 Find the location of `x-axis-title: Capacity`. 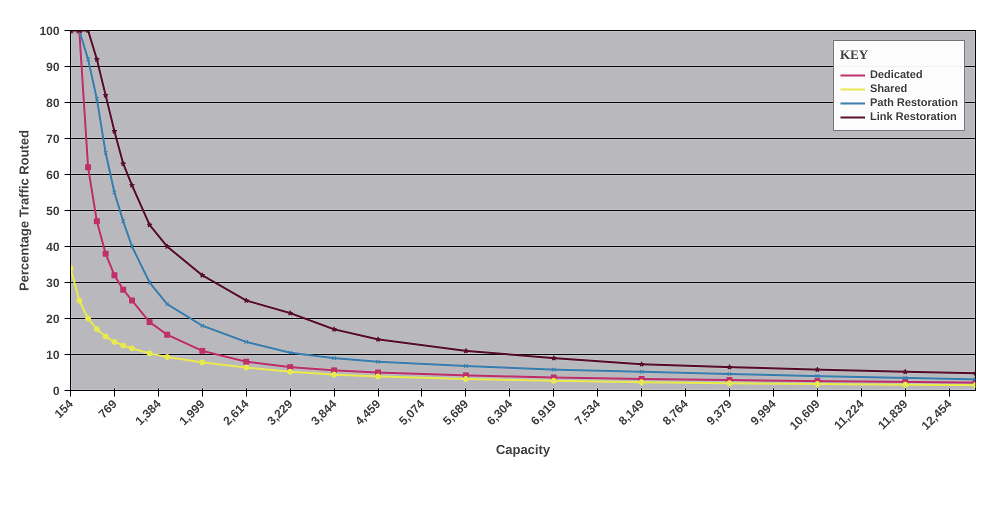

x-axis-title: Capacity is located at coordinates (523, 449).